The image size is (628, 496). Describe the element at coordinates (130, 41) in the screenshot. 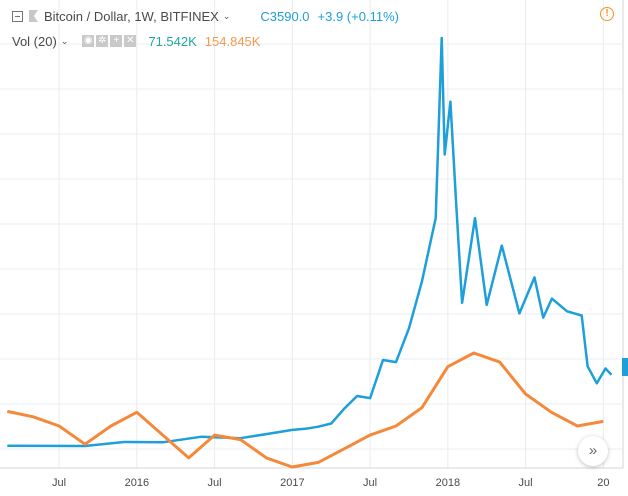

I see `close-icon: ✕` at that location.